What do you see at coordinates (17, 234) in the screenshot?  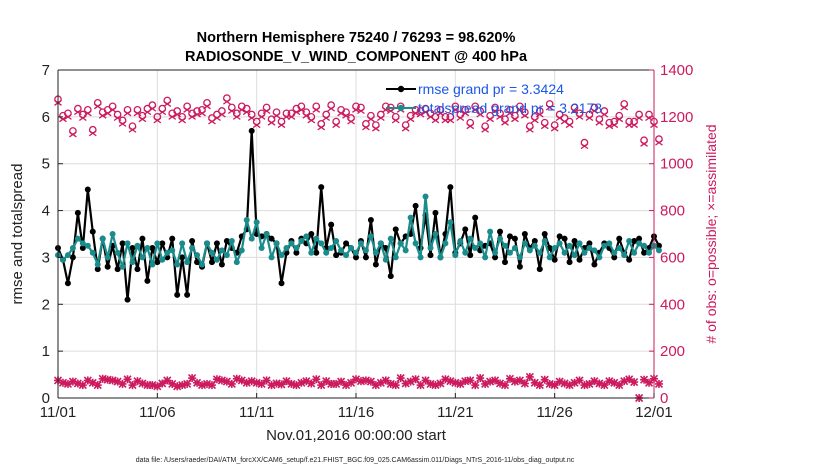 I see `y-axis-label: rmse and totalspread` at bounding box center [17, 234].